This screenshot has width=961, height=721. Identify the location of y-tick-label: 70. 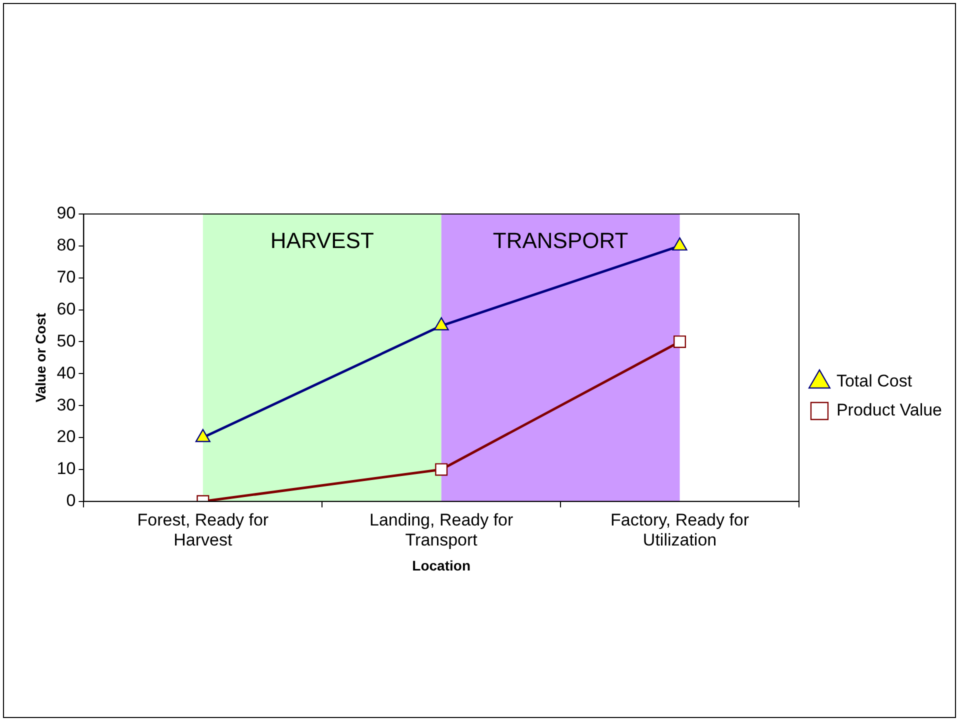
(66, 277).